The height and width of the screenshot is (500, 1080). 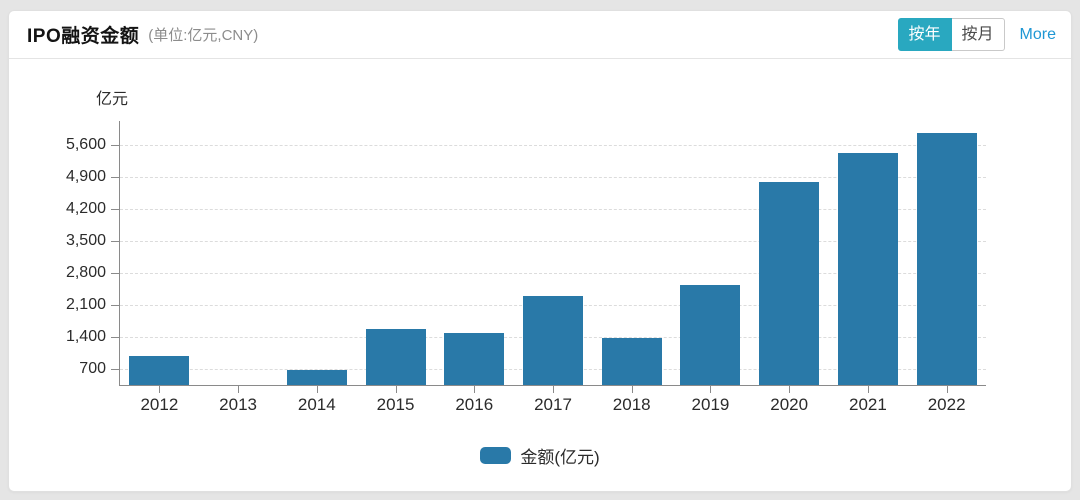 What do you see at coordinates (203, 35) in the screenshot?
I see `title-unit-note: (单位:亿元,CNY)` at bounding box center [203, 35].